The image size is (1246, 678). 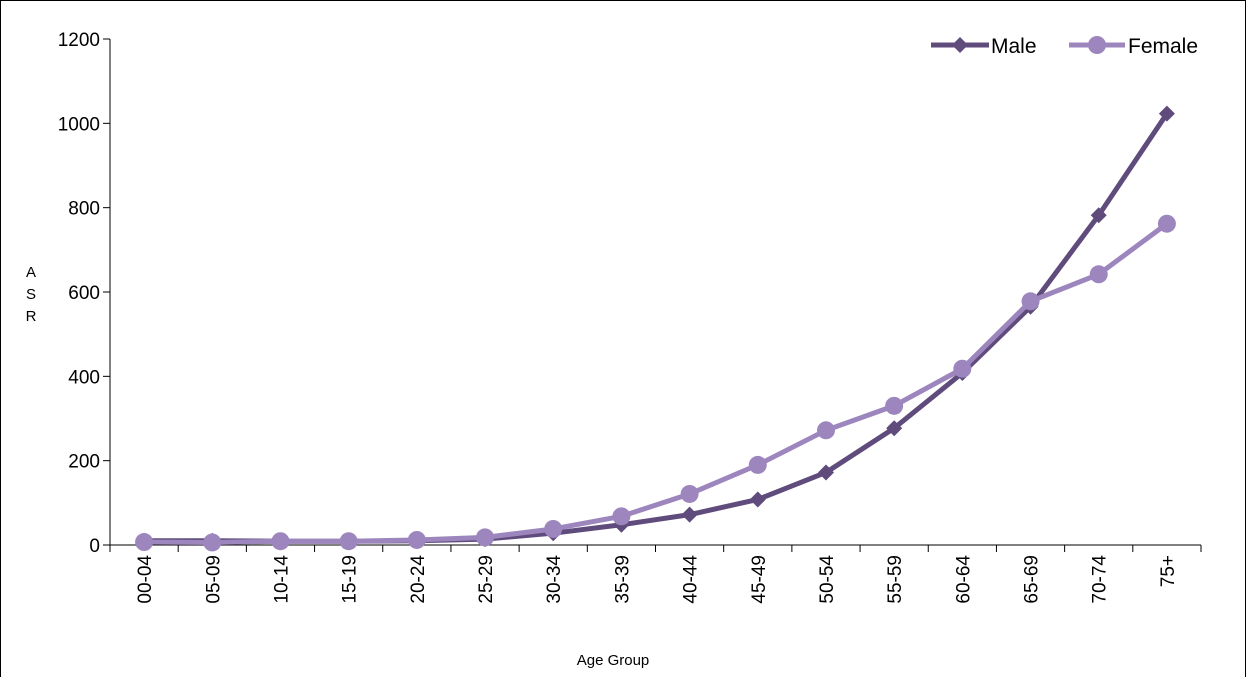 I want to click on y-tick-label: 1200, so click(x=79, y=40).